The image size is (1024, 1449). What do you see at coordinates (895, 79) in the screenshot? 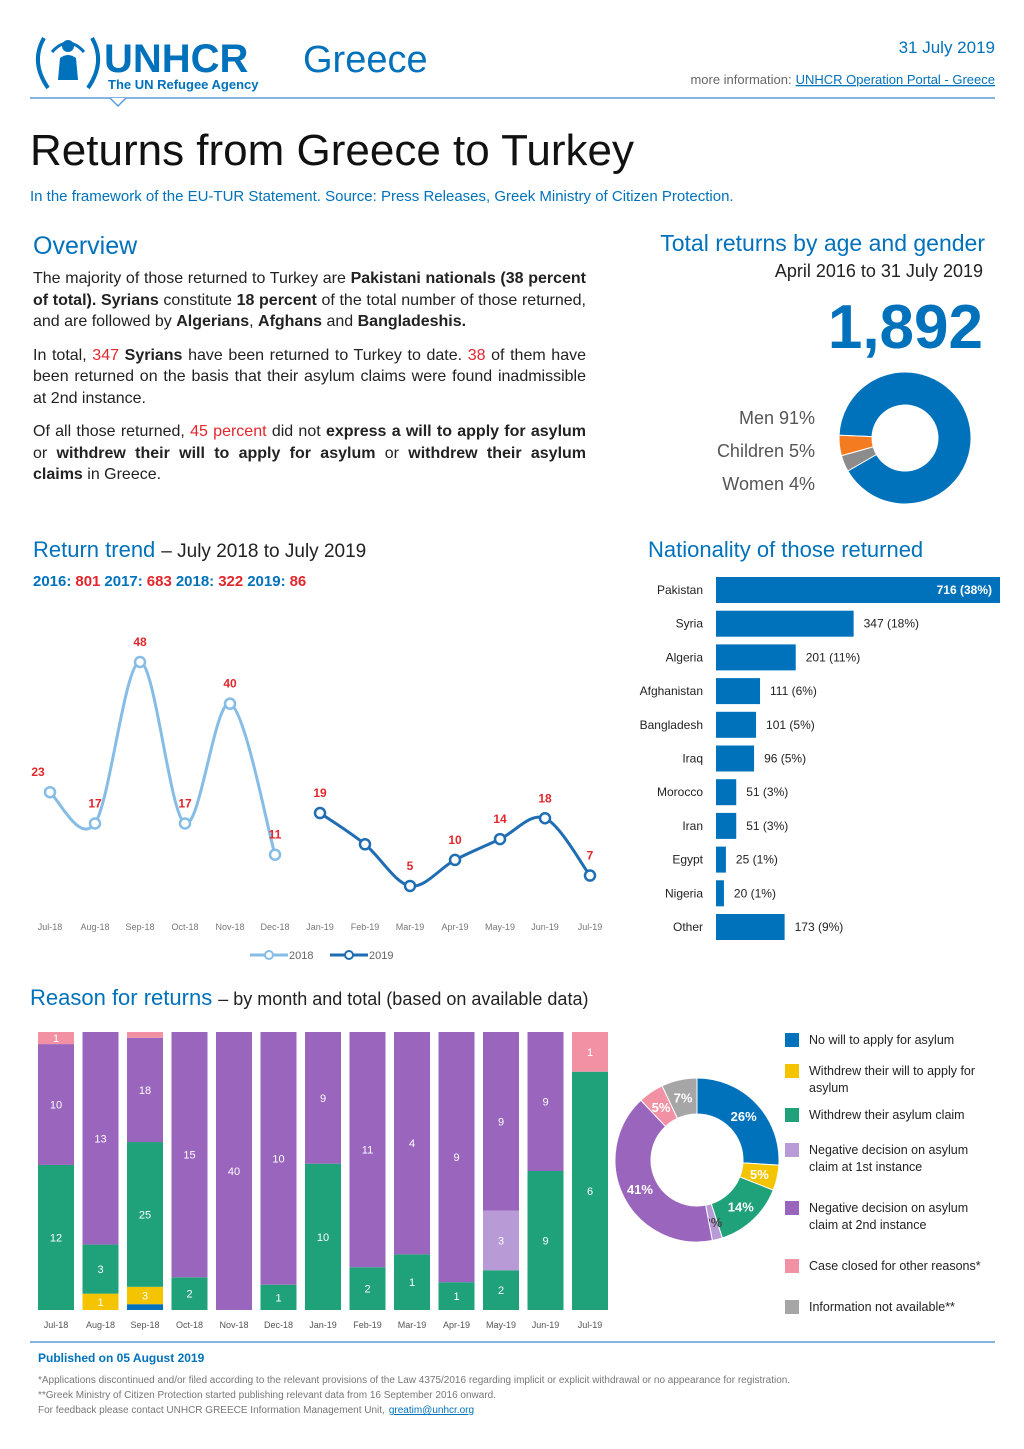
I see `portal-link: UNHCR Operation Portal - Greece` at bounding box center [895, 79].